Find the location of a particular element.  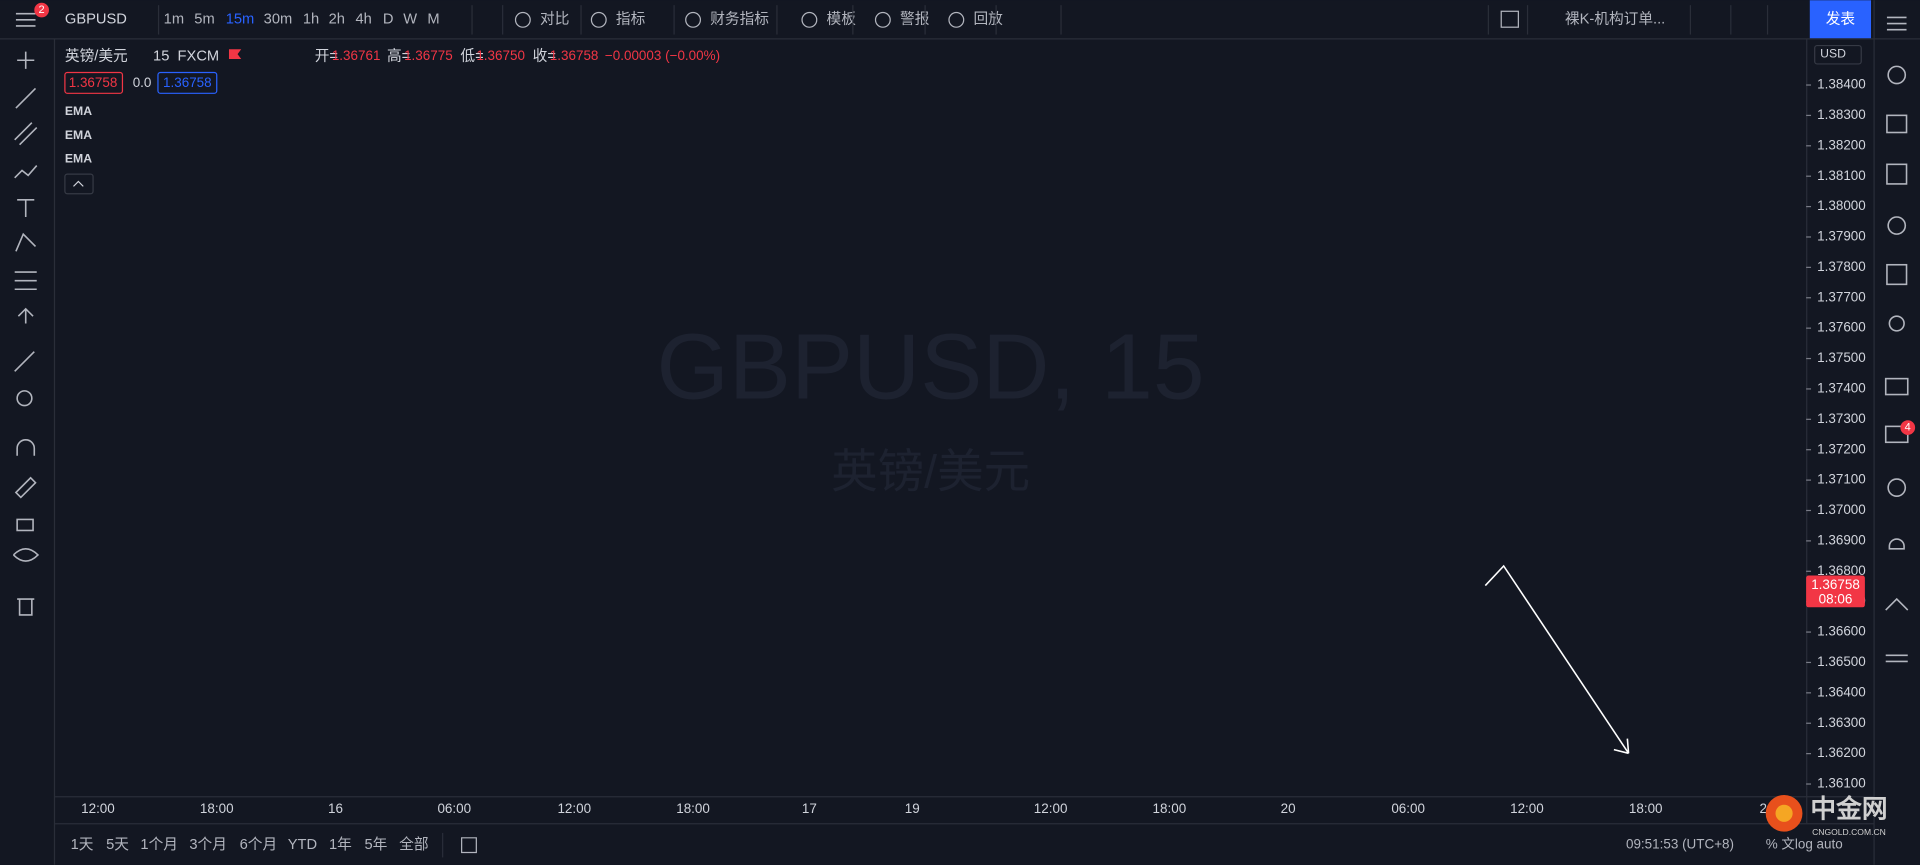

range-button: 5年 is located at coordinates (375, 844).